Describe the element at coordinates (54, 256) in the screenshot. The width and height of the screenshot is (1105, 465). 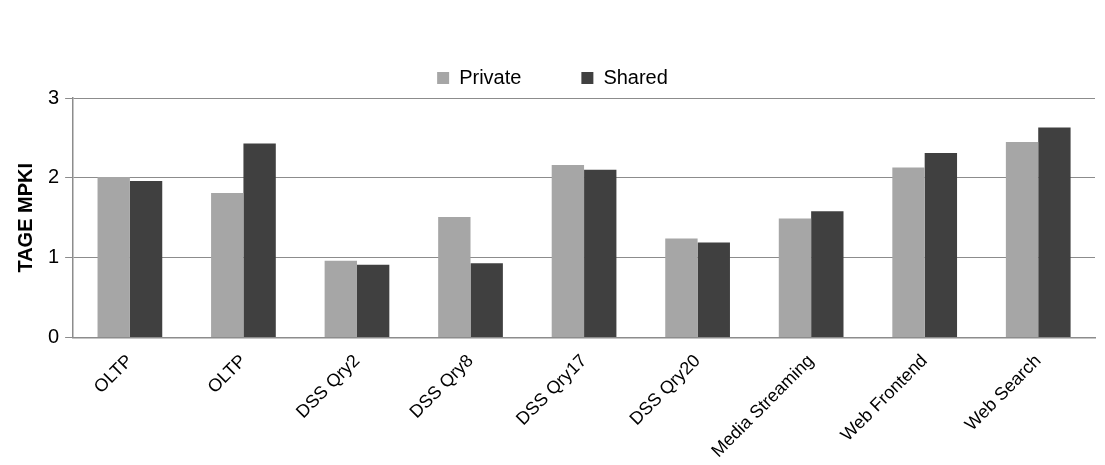
I see `y-tick-label: 1` at that location.